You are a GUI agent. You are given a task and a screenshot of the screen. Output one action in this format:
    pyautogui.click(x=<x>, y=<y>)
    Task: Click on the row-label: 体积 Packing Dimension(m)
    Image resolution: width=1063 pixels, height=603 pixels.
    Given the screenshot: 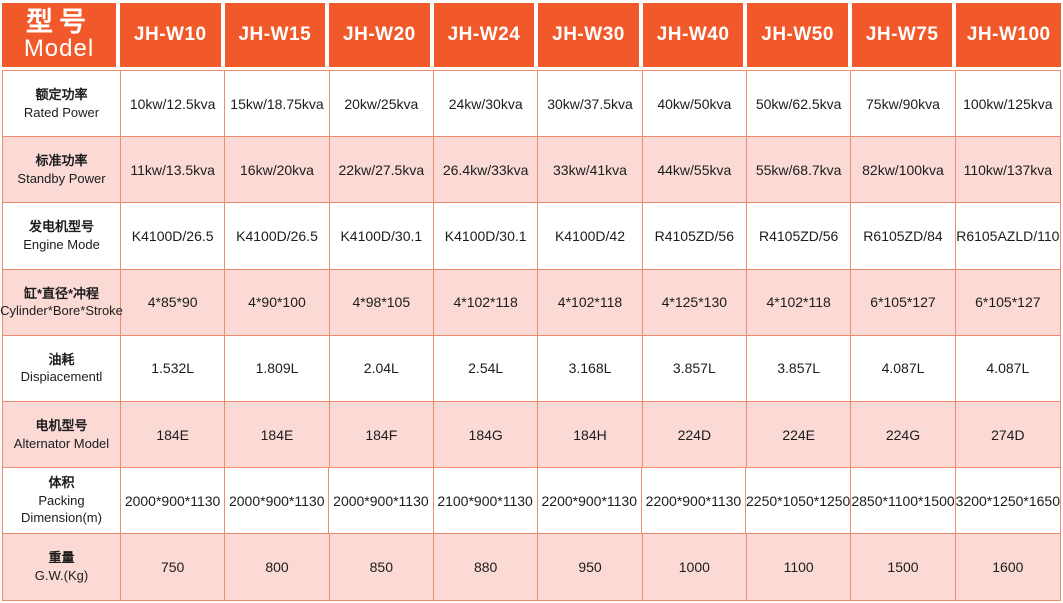 What is the action you would take?
    pyautogui.click(x=62, y=501)
    